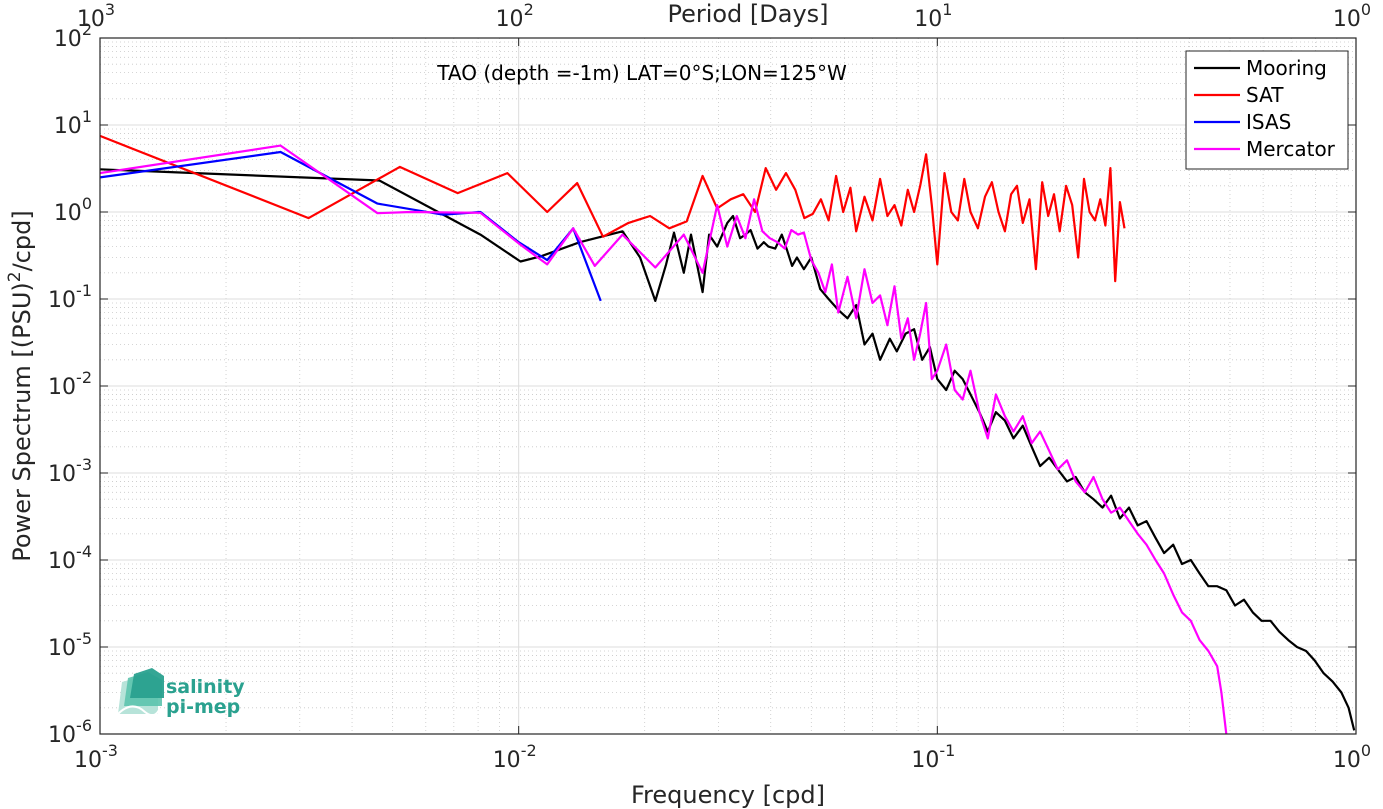 Image resolution: width=1383 pixels, height=809 pixels. What do you see at coordinates (70, 645) in the screenshot?
I see `y-tick-label: 10⁻⁵` at bounding box center [70, 645].